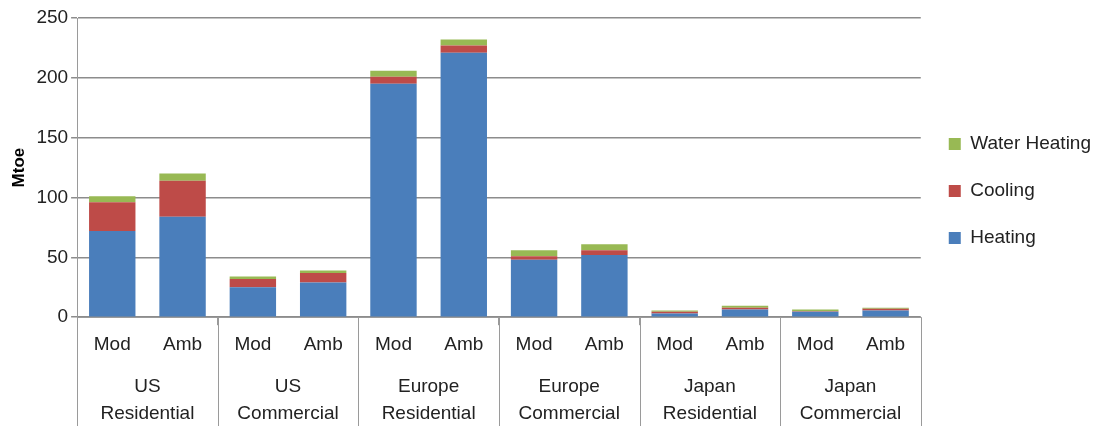 The width and height of the screenshot is (1106, 426). What do you see at coordinates (428, 399) in the screenshot?
I see `text: Europe Residential` at bounding box center [428, 399].